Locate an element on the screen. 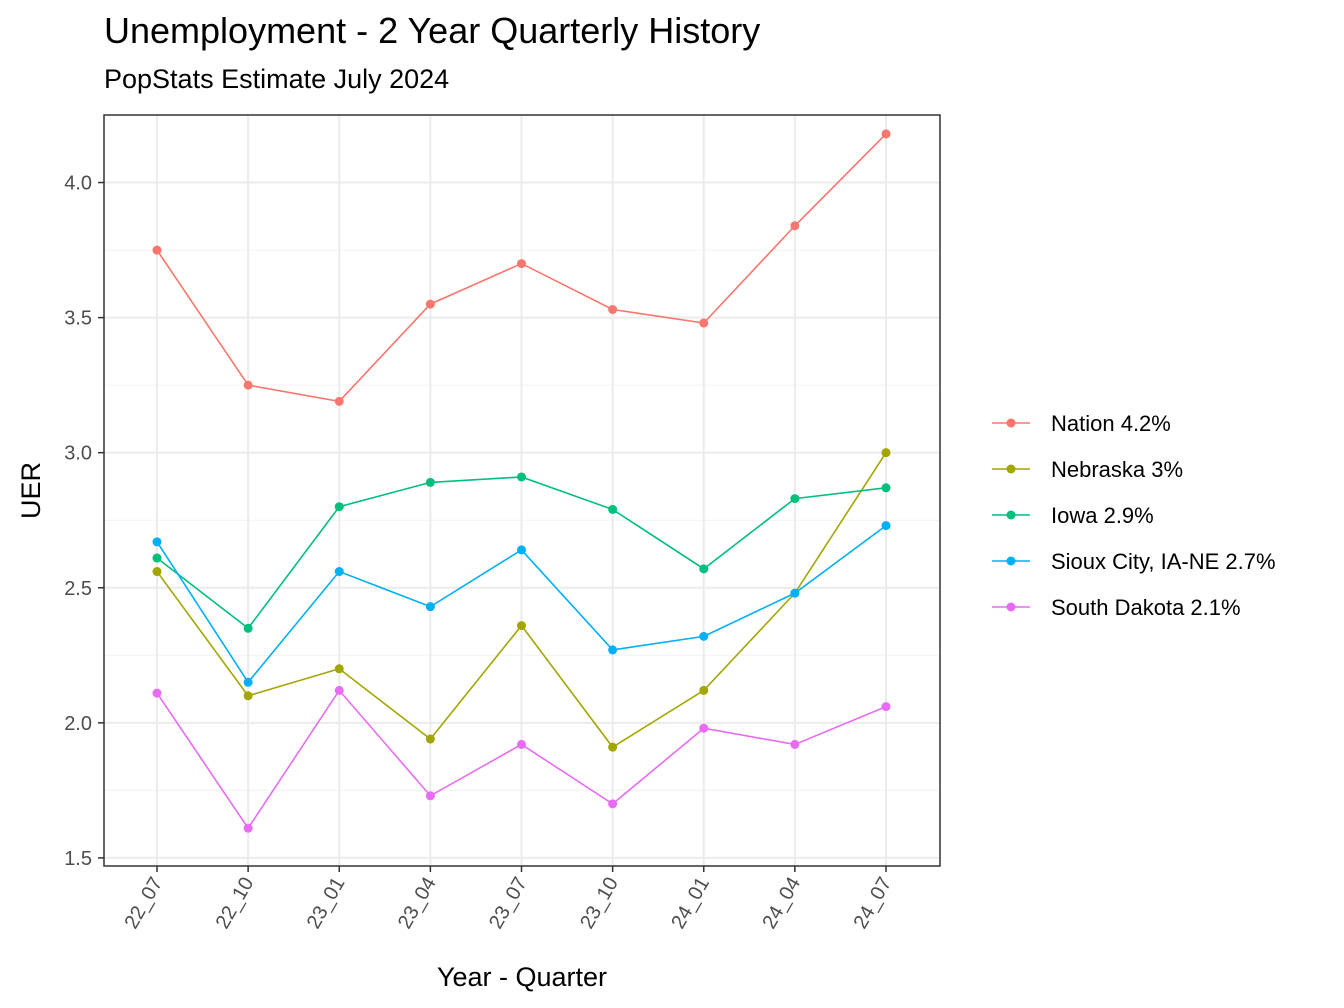  x-tick-label: 23_04 is located at coordinates (417, 903).